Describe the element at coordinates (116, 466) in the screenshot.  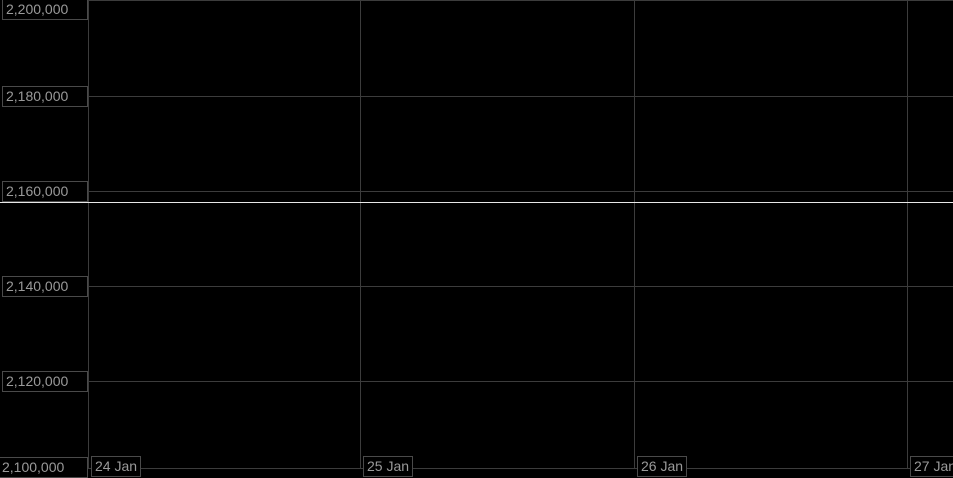
I see `x-axis-label: 24 Jan` at that location.